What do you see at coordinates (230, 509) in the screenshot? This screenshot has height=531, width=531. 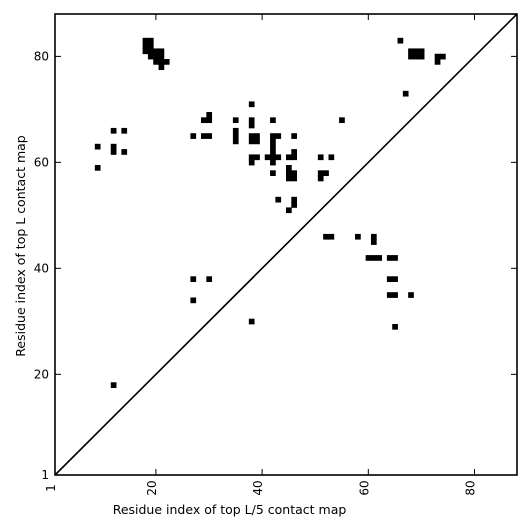 I see `x-axis-label: Residue index of top L/5 contact map` at bounding box center [230, 509].